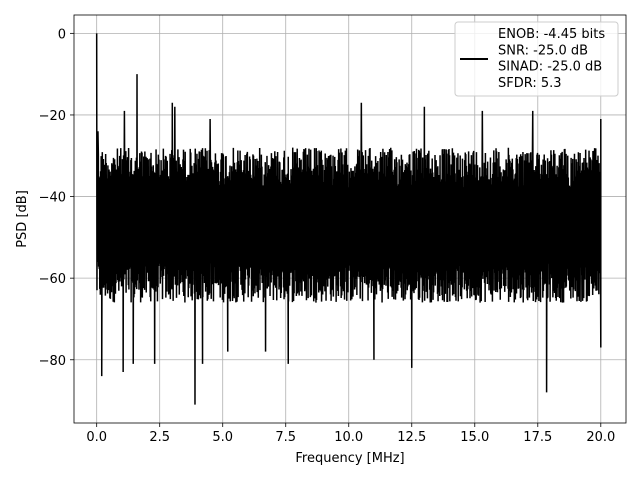  What do you see at coordinates (537, 437) in the screenshot?
I see `x-tick-label: 17.5` at bounding box center [537, 437].